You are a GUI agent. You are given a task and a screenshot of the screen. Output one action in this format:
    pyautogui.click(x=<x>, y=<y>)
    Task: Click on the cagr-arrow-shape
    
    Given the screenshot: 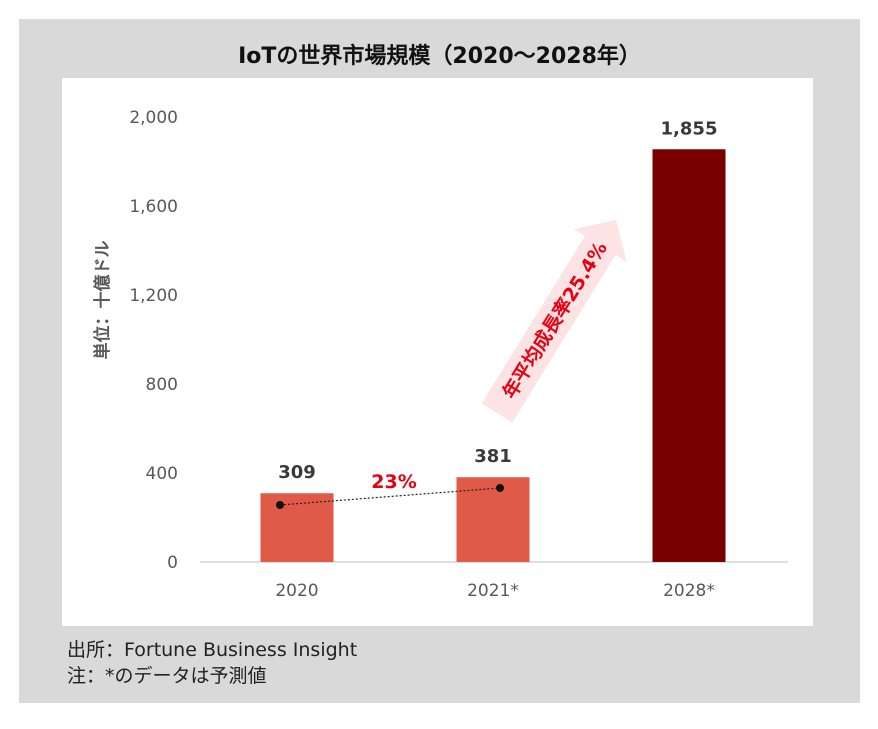 What is the action you would take?
    pyautogui.click(x=554, y=321)
    